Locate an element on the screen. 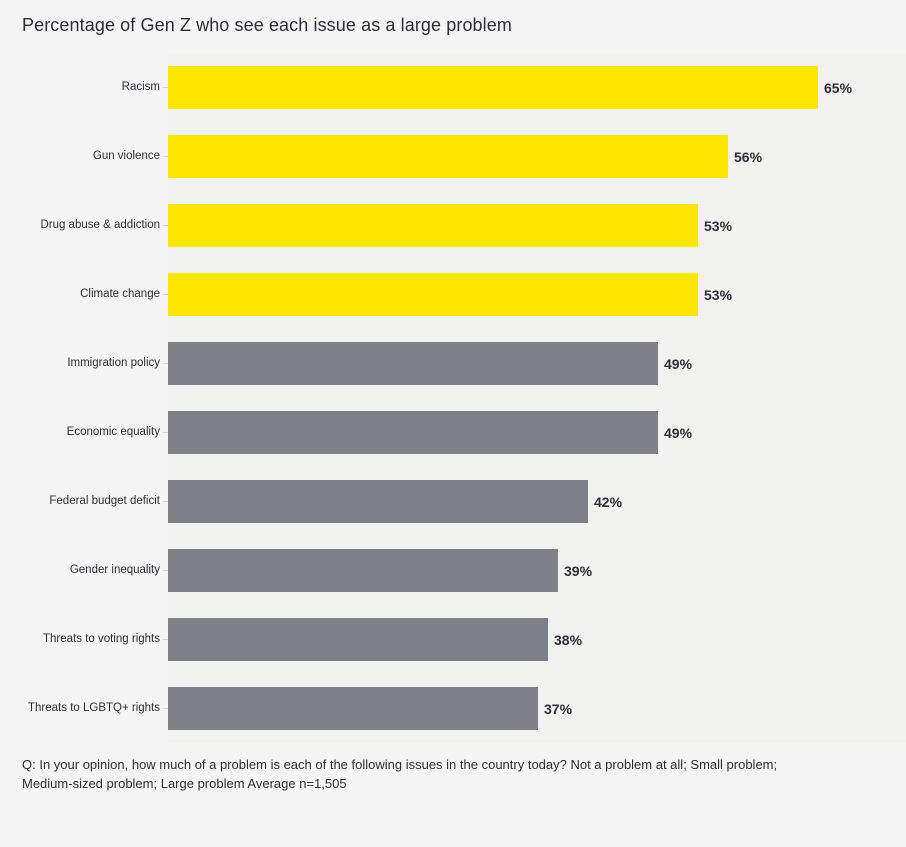 Image resolution: width=906 pixels, height=847 pixels. category-label: Federal budget deficit is located at coordinates (104, 501).